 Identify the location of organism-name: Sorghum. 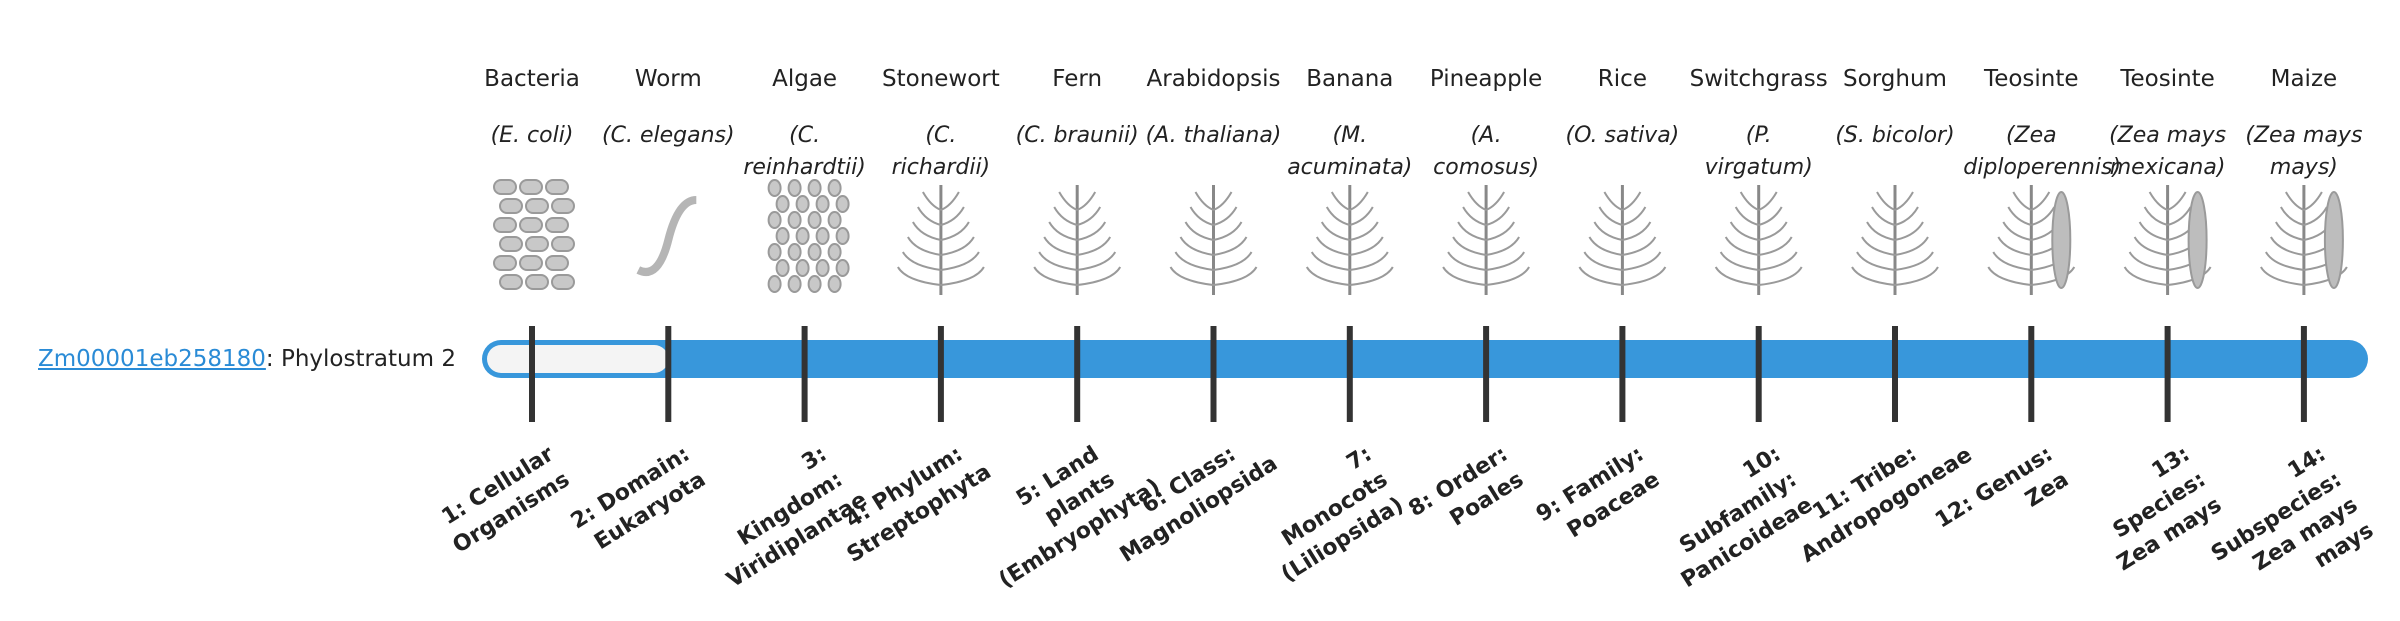
(1895, 79).